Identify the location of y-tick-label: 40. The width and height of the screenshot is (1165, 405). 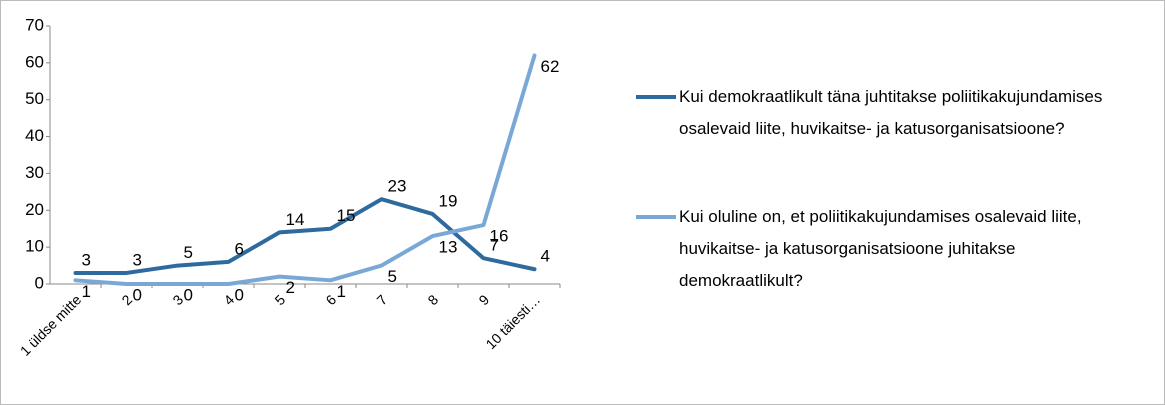
(34, 135).